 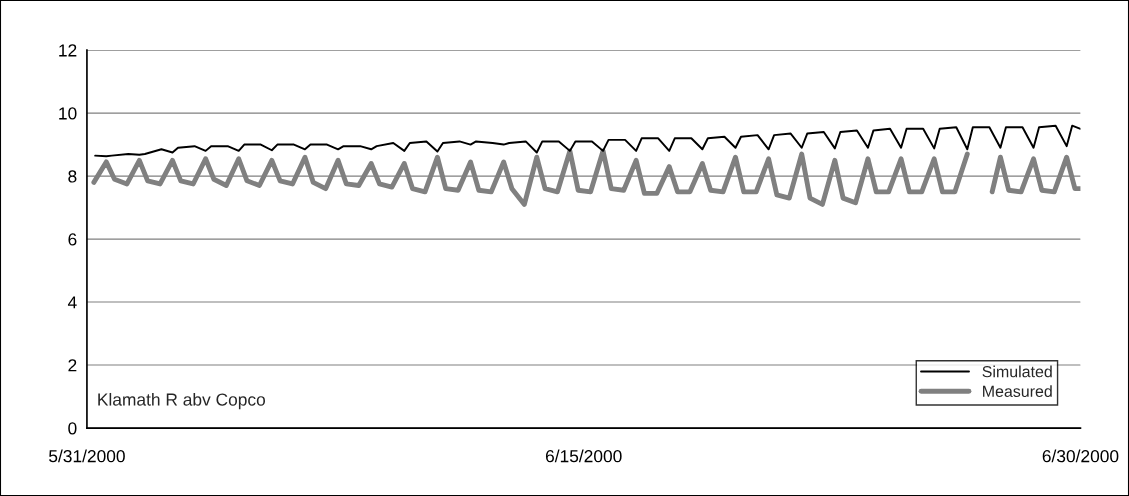 I want to click on y-tick-label: 6, so click(x=72, y=239).